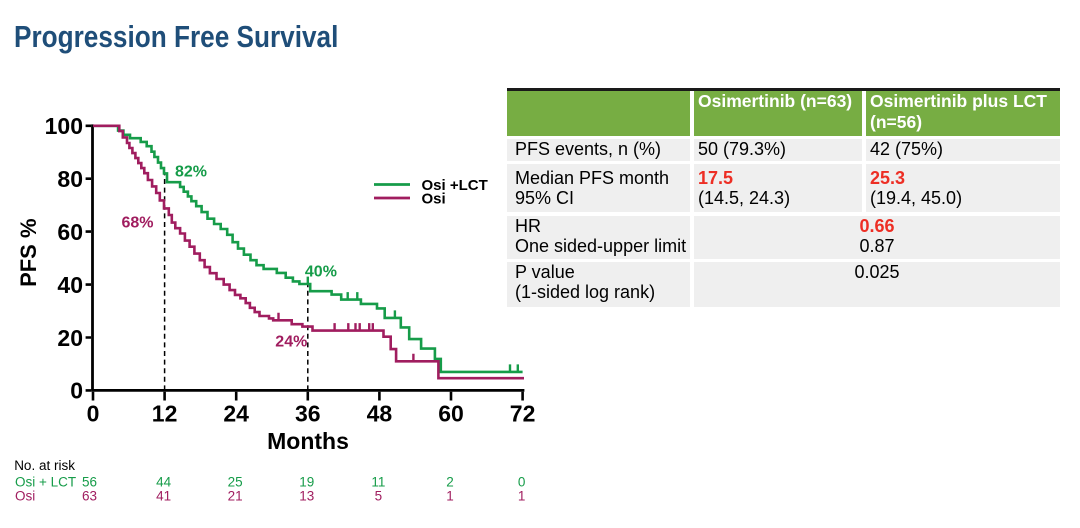 The width and height of the screenshot is (1080, 528). I want to click on svg-text: 68%, so click(138, 223).